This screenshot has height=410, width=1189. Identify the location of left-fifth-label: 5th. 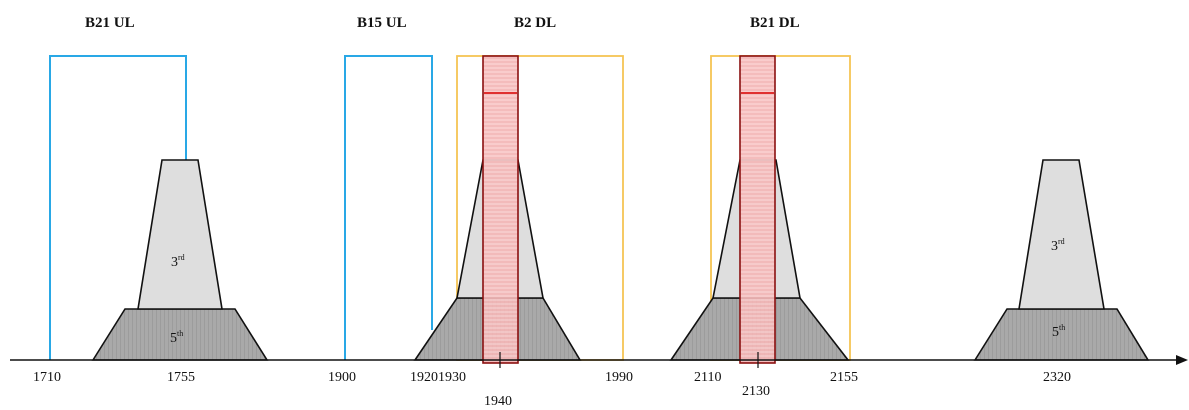
(176, 337).